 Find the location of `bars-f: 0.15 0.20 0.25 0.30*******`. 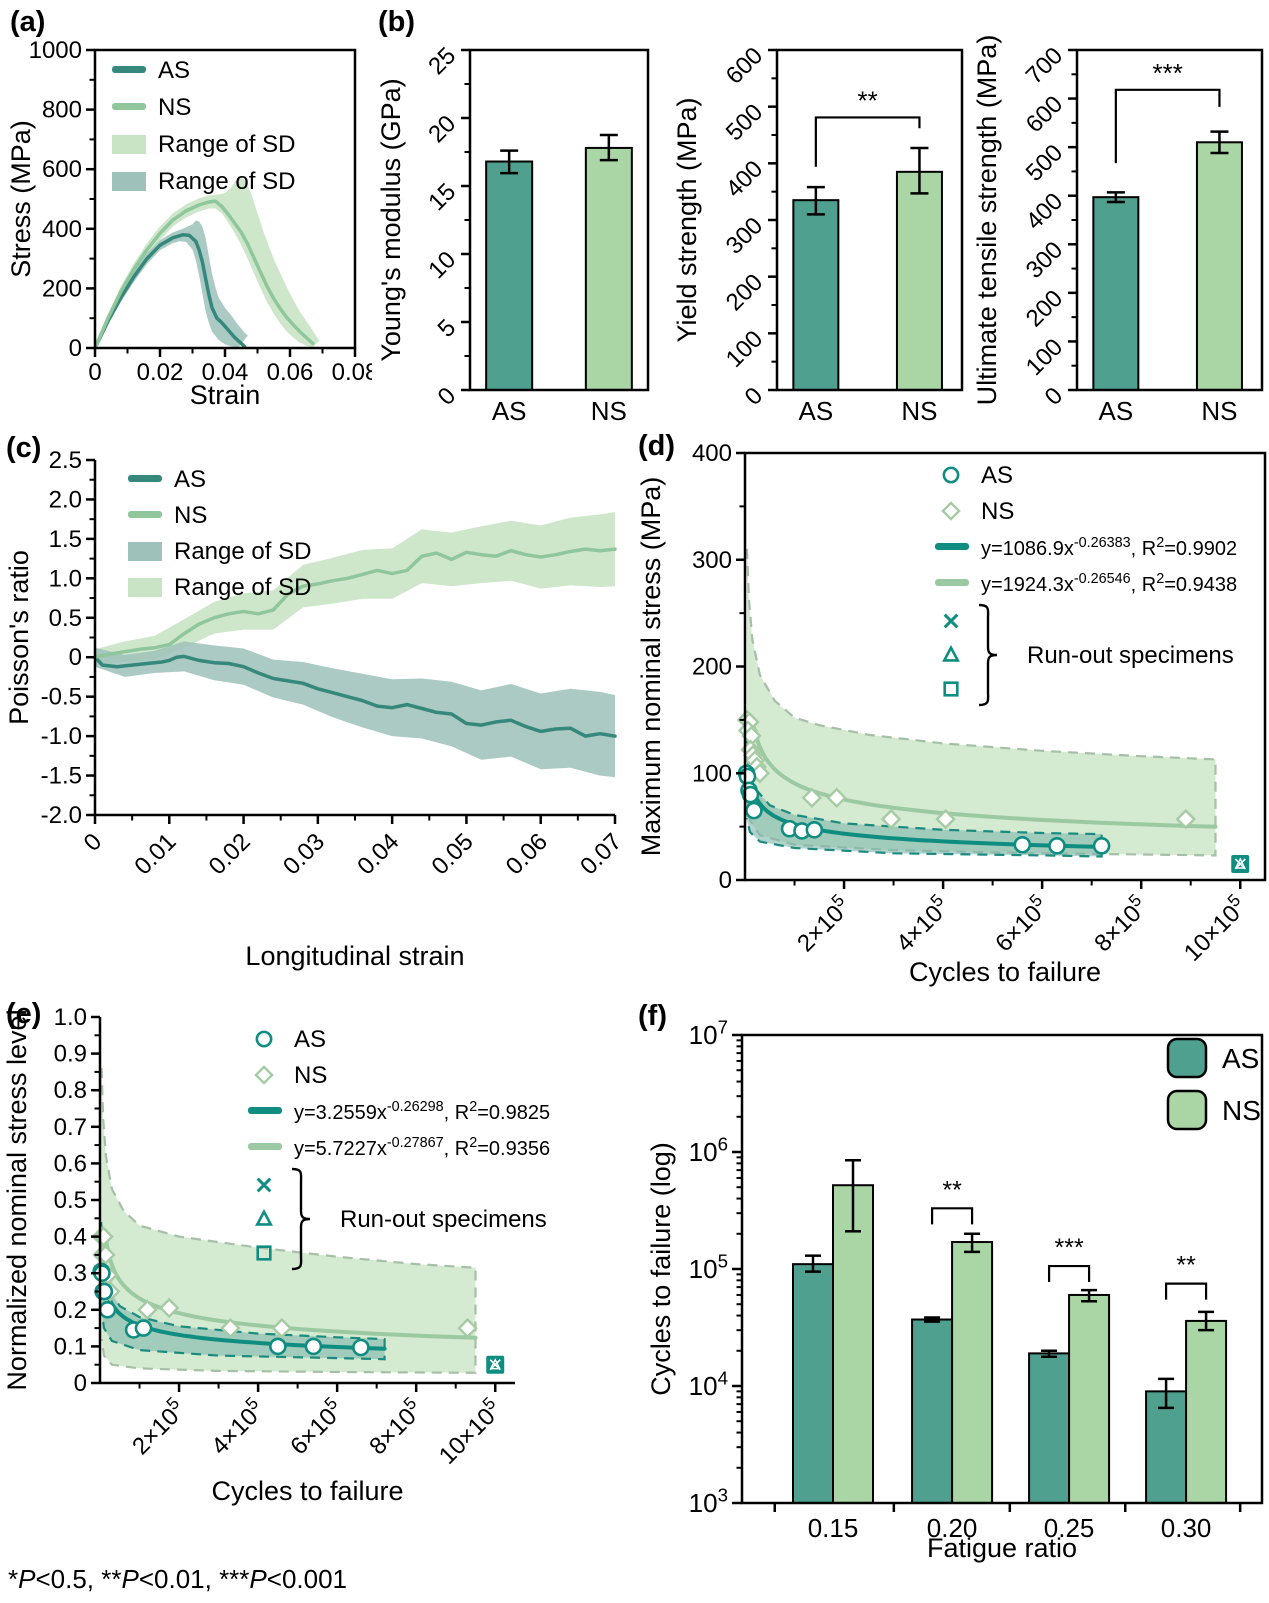

bars-f: 0.15 0.20 0.25 0.30******* is located at coordinates (1010, 1351).